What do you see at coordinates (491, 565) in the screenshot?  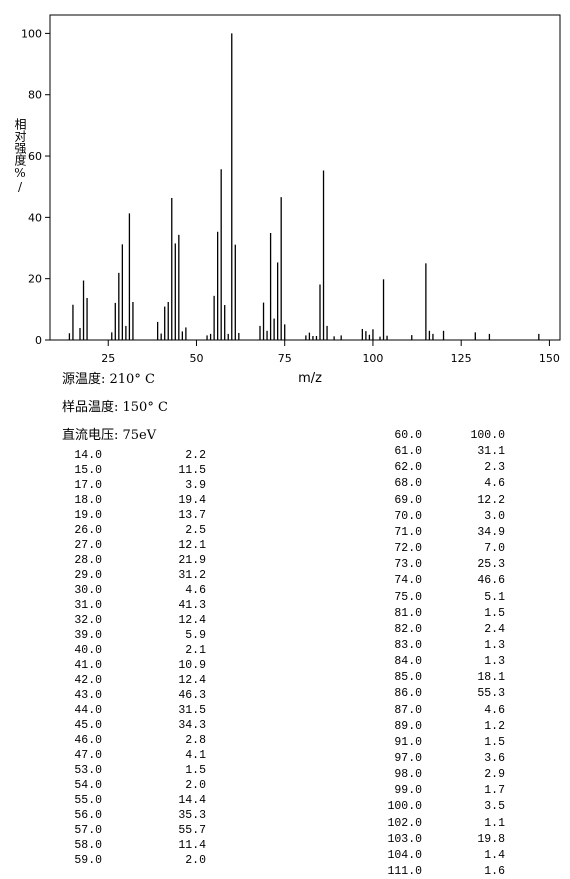 I see `table-cell: 25.3` at bounding box center [491, 565].